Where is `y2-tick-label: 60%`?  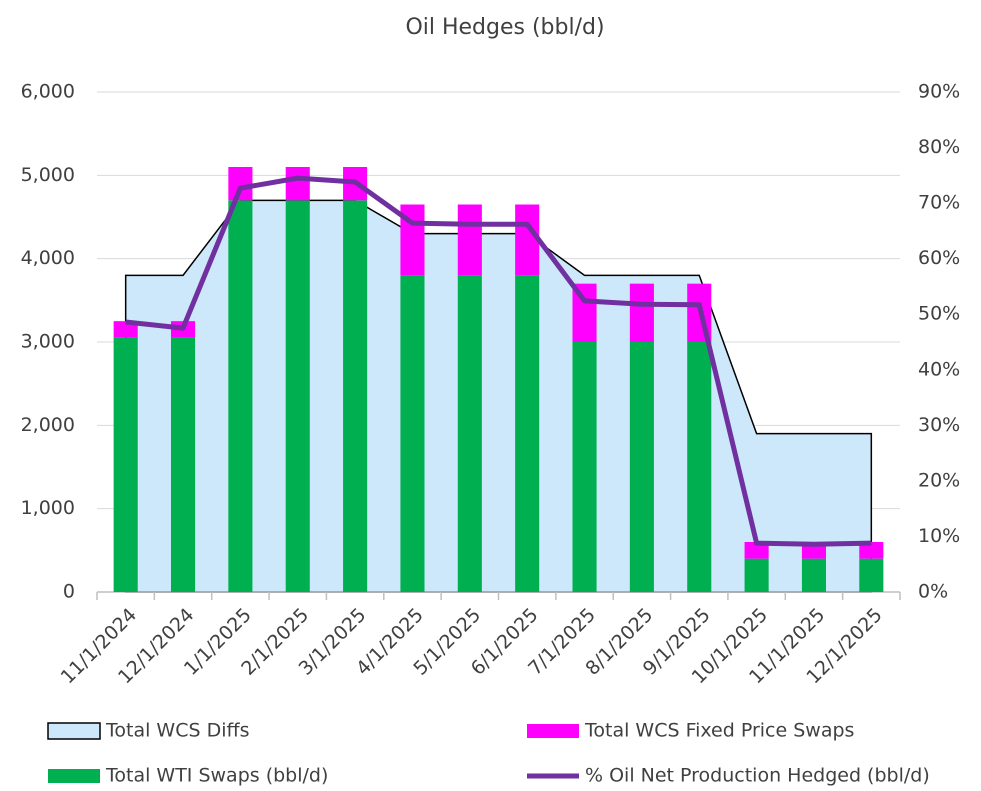
y2-tick-label: 60% is located at coordinates (939, 258).